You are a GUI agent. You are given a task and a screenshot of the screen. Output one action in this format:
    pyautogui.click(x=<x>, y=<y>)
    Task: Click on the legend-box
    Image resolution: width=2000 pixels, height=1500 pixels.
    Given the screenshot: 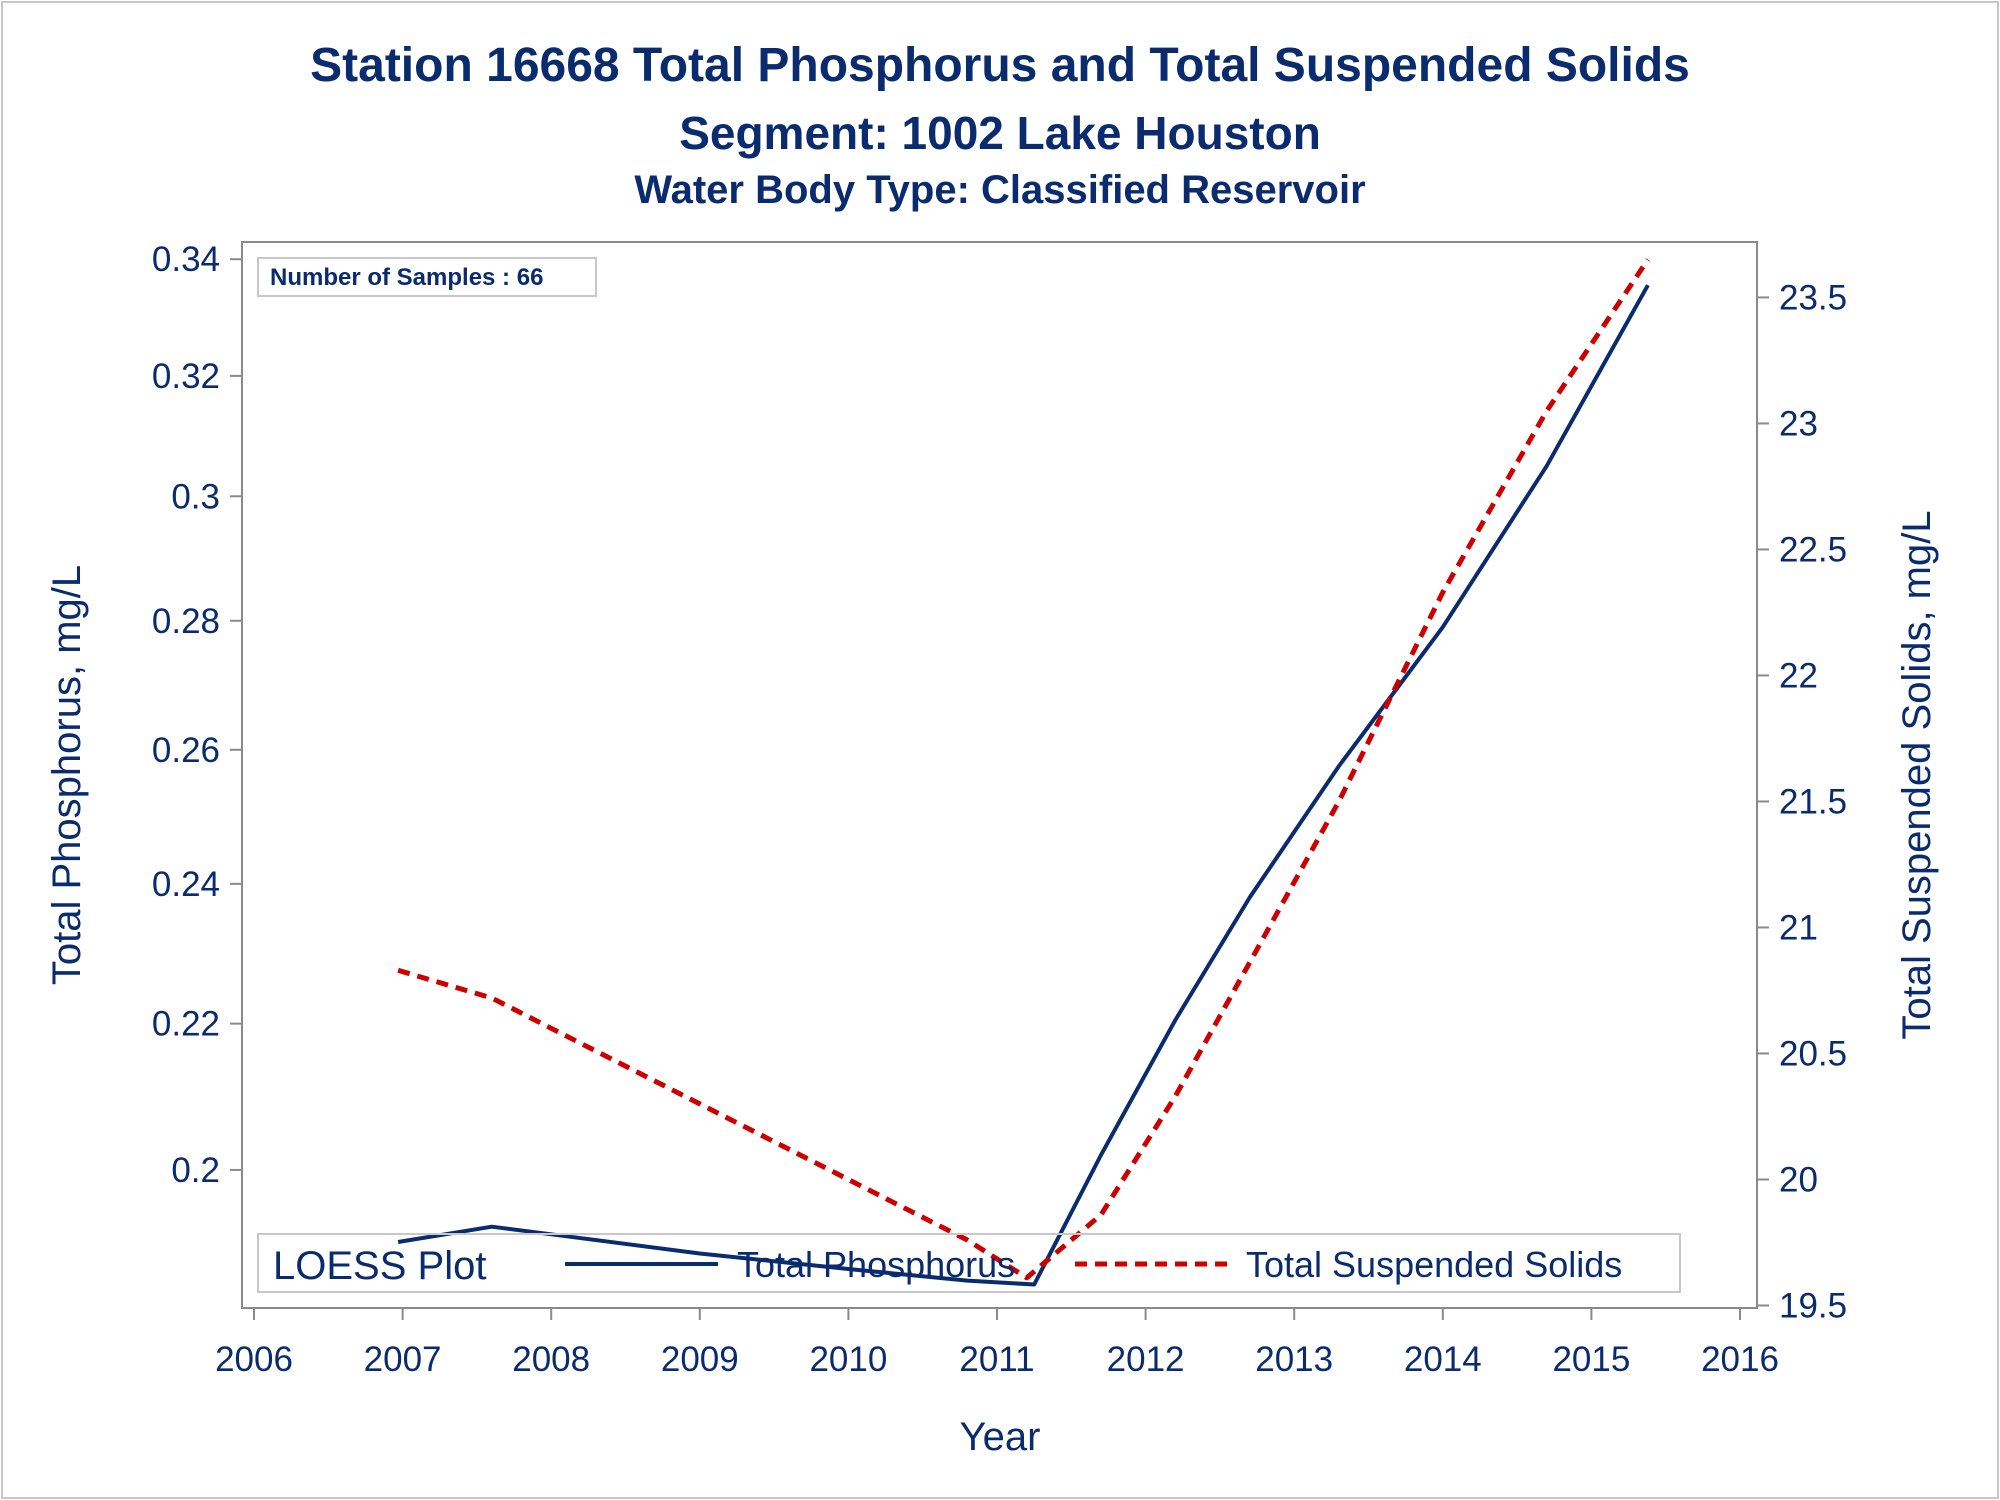 What is the action you would take?
    pyautogui.click(x=969, y=1263)
    